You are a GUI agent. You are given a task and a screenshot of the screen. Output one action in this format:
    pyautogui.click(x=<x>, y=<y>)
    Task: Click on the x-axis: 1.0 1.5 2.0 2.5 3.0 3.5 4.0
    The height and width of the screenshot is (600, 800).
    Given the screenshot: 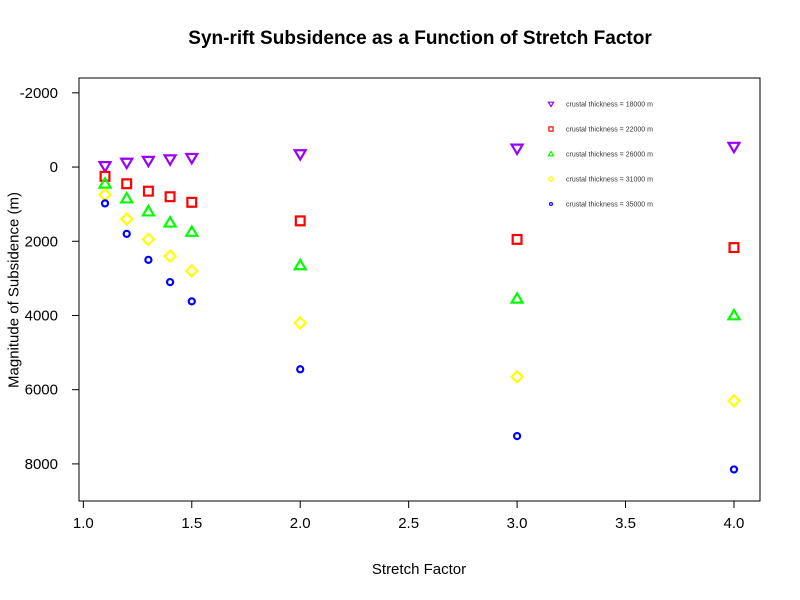 What is the action you would take?
    pyautogui.click(x=409, y=516)
    